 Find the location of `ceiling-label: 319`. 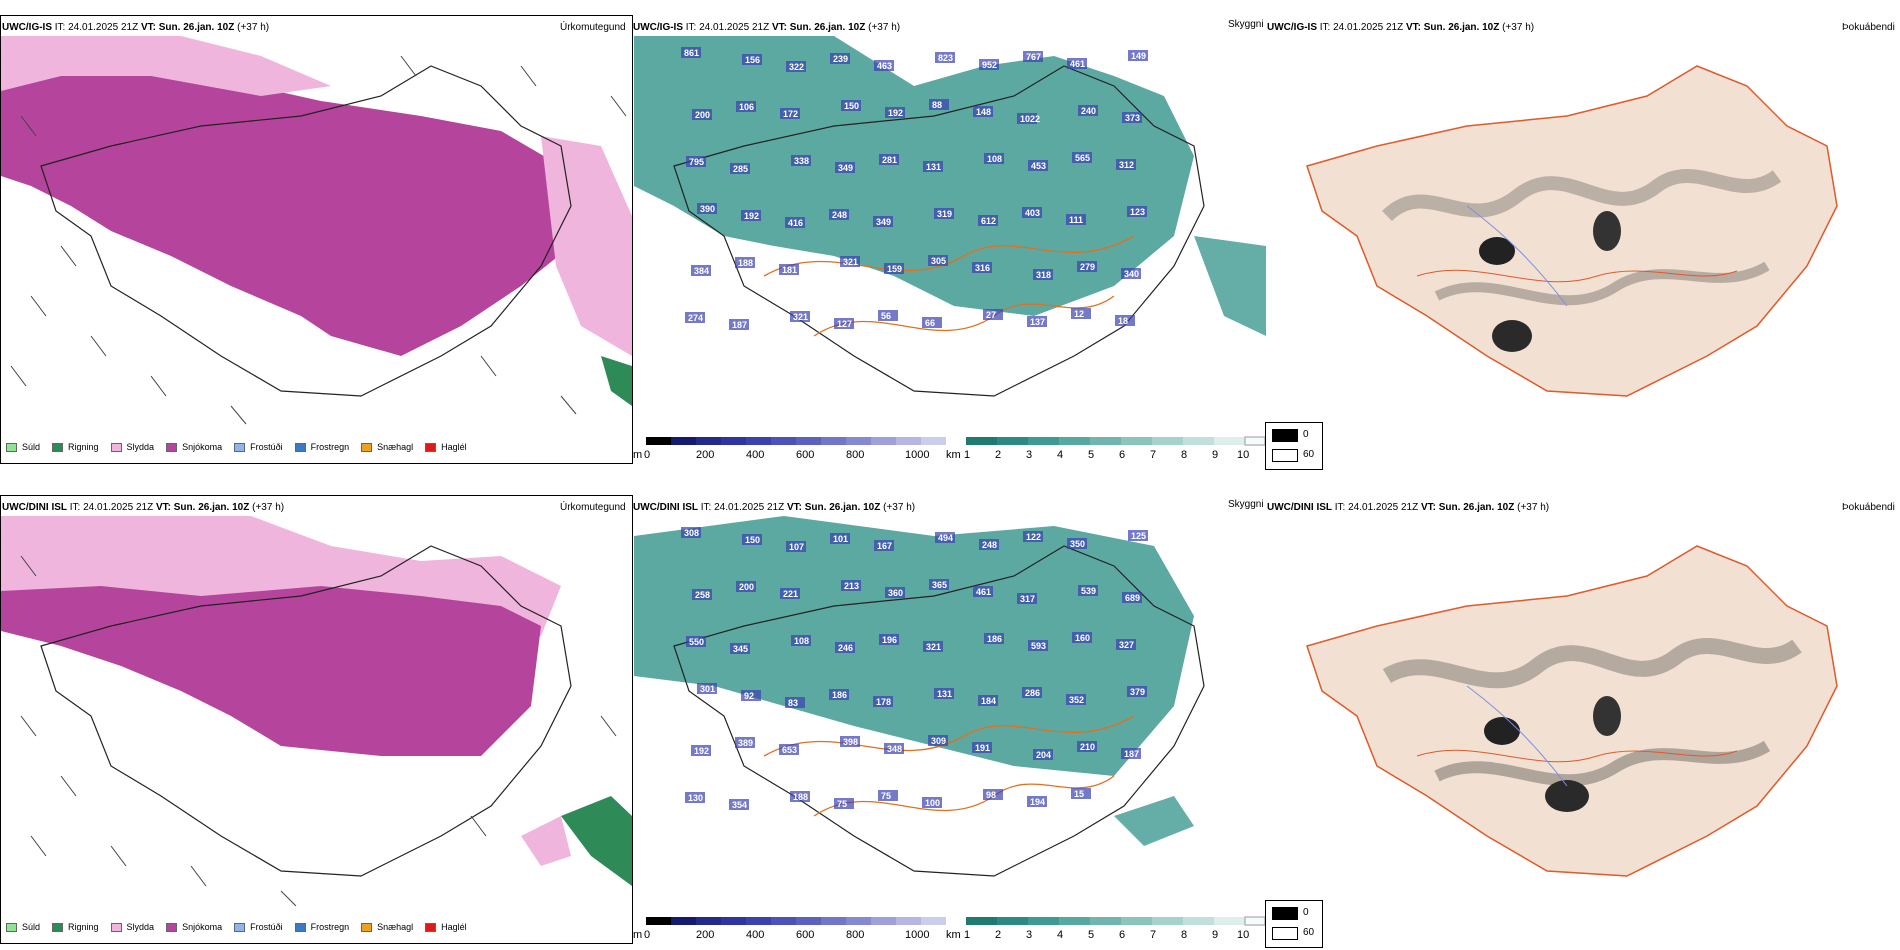

ceiling-label: 319 is located at coordinates (944, 214).